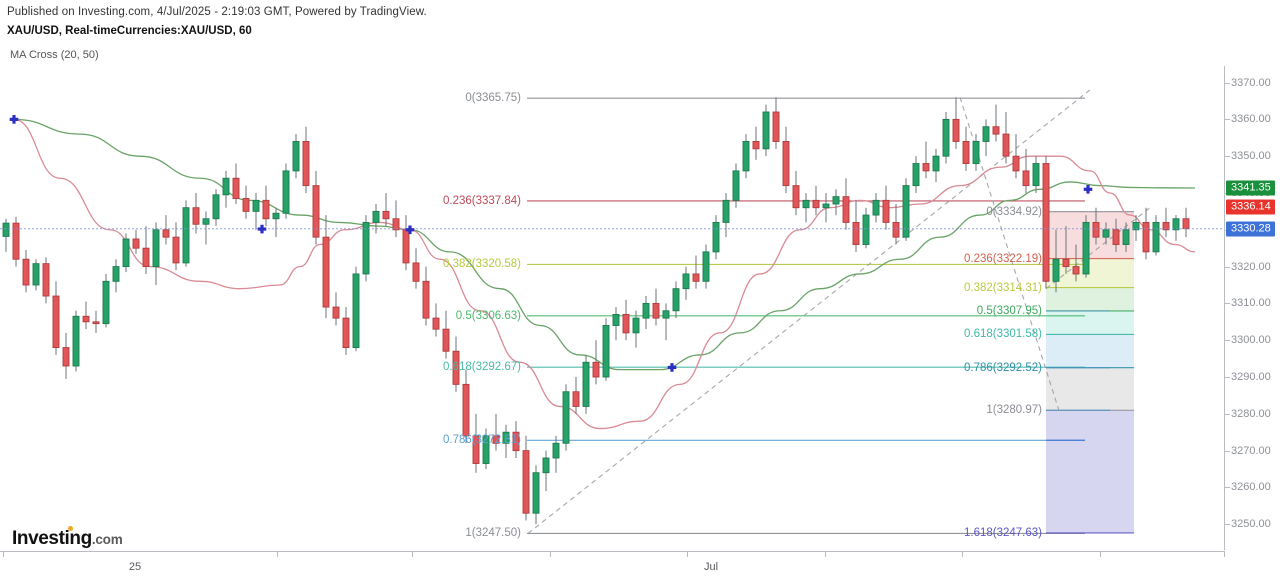  What do you see at coordinates (1251, 413) in the screenshot?
I see `price-tick-label: 3280.00` at bounding box center [1251, 413].